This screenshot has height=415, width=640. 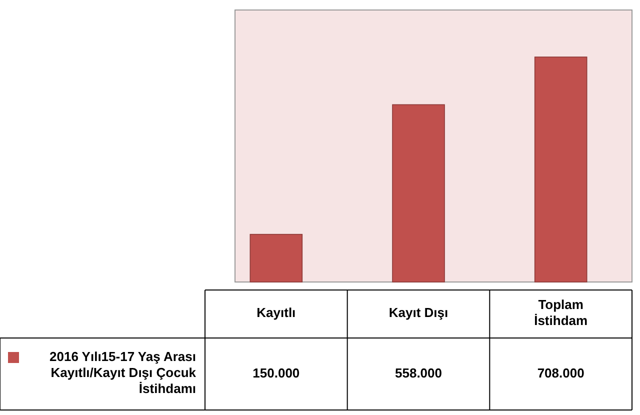 What do you see at coordinates (276, 312) in the screenshot?
I see `x-tick-label: Kayıtlı` at bounding box center [276, 312].